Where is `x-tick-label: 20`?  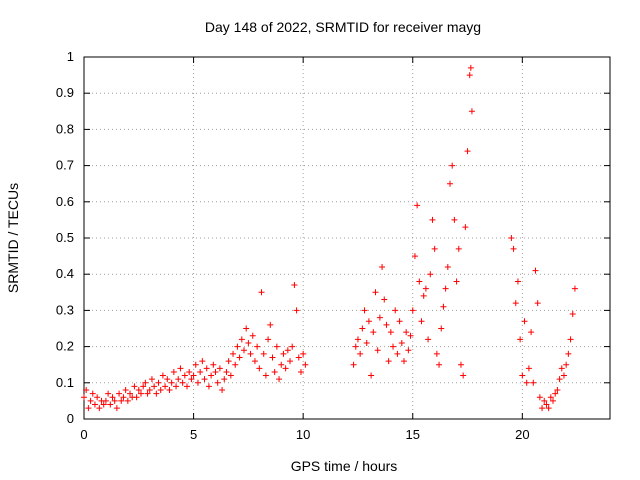
x-tick-label: 20 is located at coordinates (522, 434).